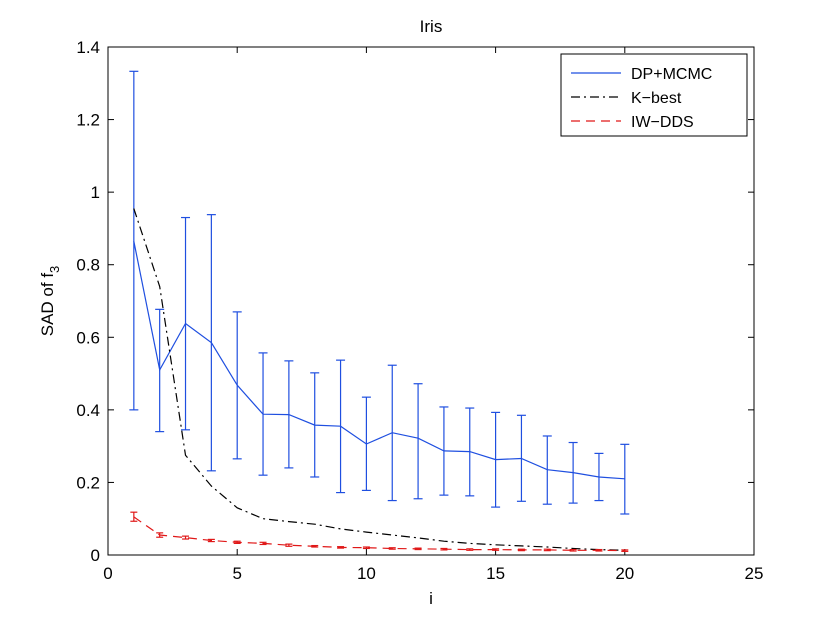  What do you see at coordinates (495, 573) in the screenshot?
I see `x-tick-label: 15` at bounding box center [495, 573].